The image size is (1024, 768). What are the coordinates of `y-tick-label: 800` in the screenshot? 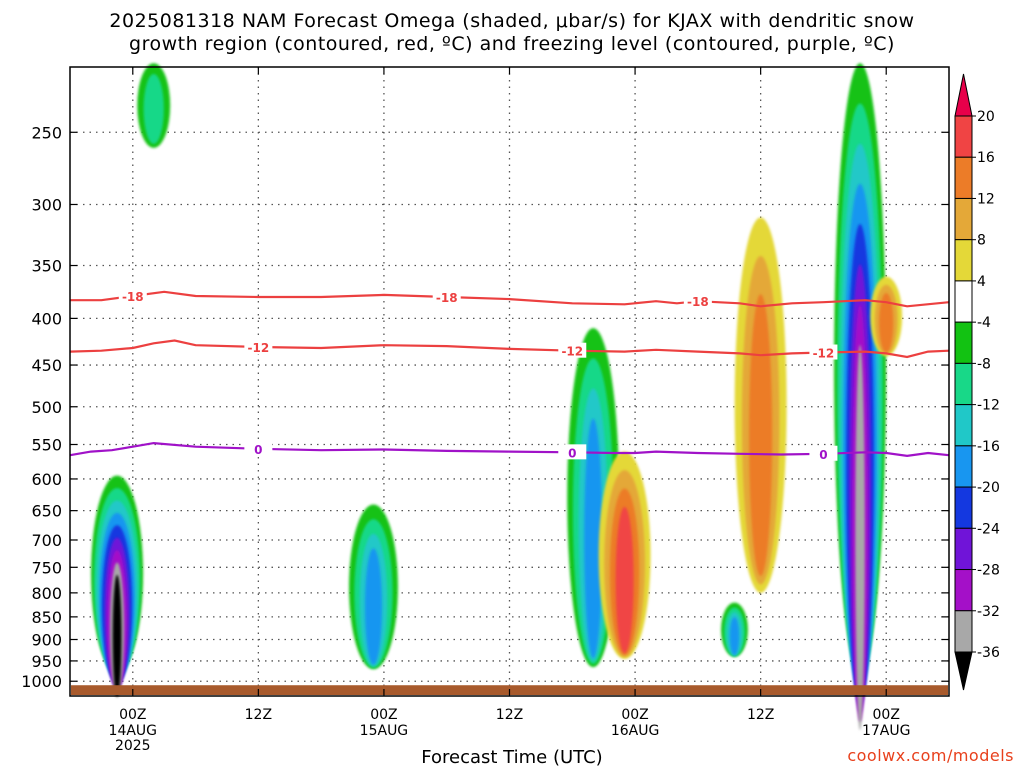 It's located at (46, 593).